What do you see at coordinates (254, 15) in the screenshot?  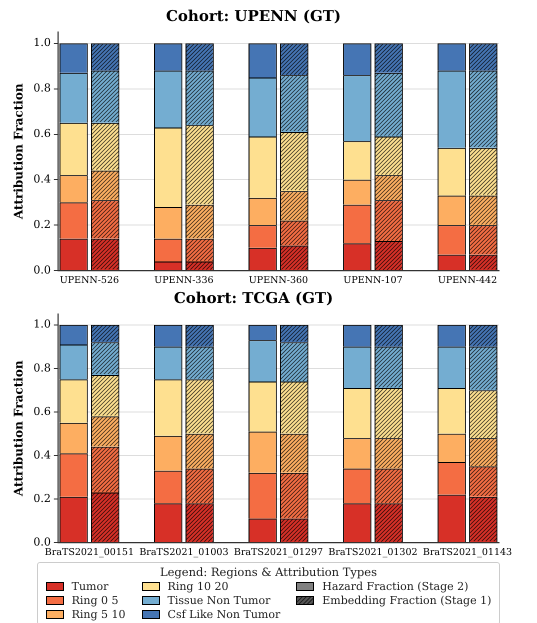 I see `chart-title: Cohort: UPENN (GT)` at bounding box center [254, 15].